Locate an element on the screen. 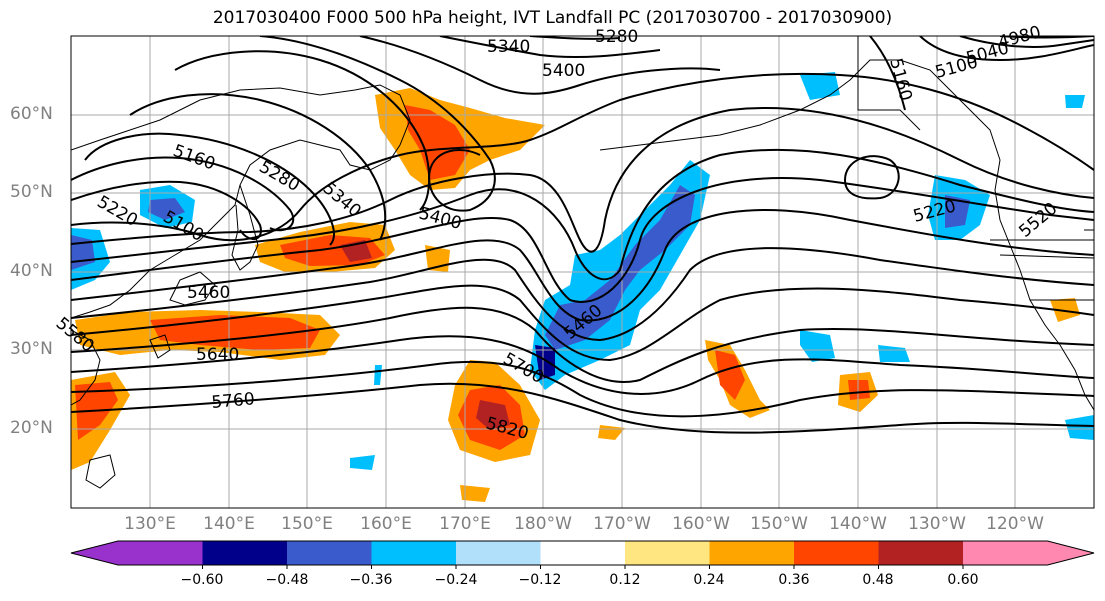  lon-label: 180°W is located at coordinates (543, 524).